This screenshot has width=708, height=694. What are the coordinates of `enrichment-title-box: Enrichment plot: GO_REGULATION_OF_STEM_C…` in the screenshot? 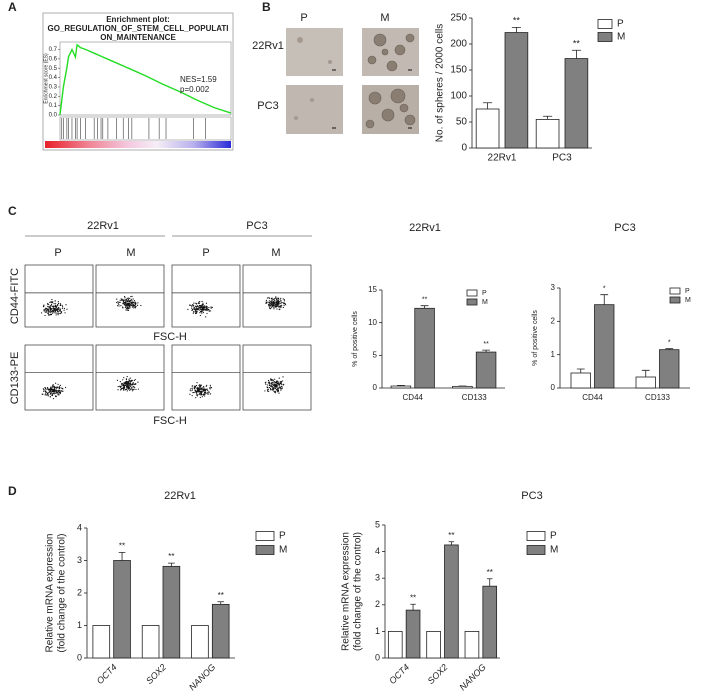 It's located at (138, 28).